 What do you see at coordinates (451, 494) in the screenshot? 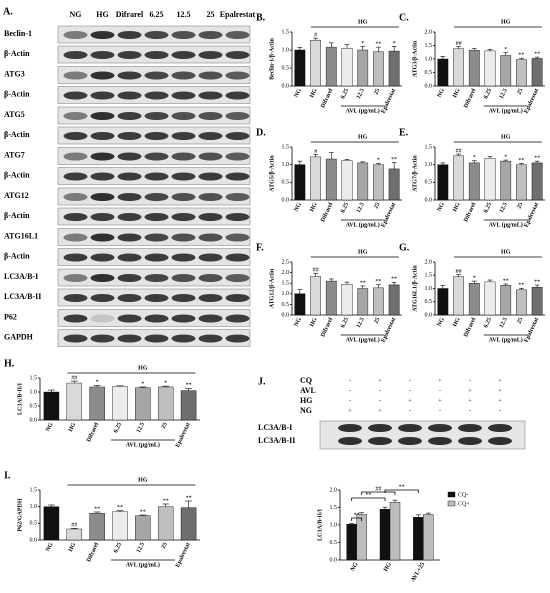
I see `legend-swatch` at bounding box center [451, 494].